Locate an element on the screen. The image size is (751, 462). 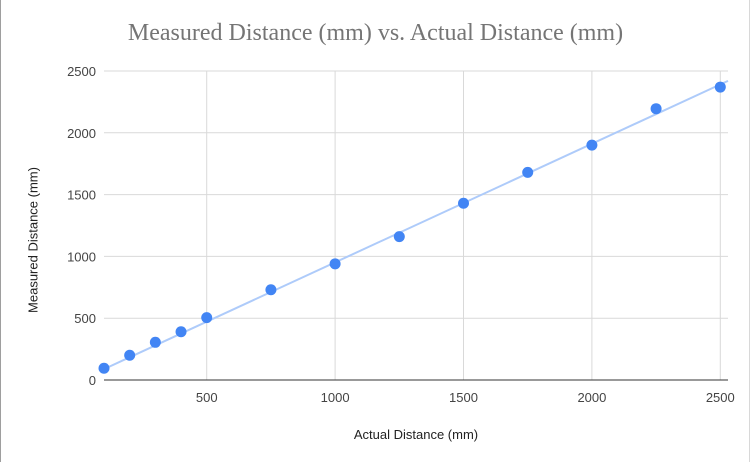
y-tick-label: 2000 is located at coordinates (81, 133).